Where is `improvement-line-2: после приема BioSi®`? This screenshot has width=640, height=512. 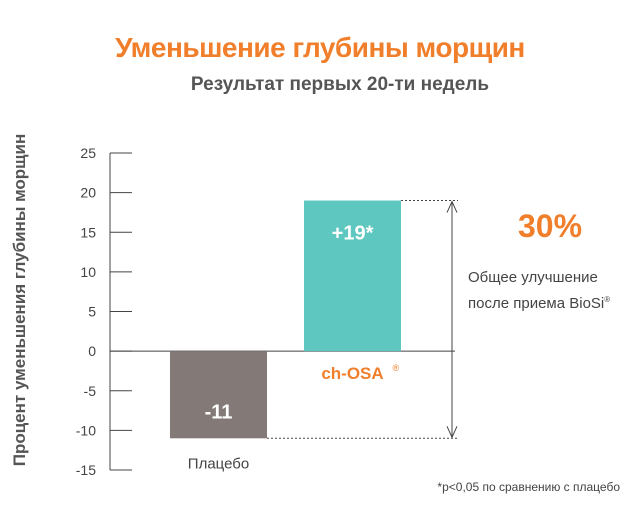
improvement-line-2: после приема BioSi® is located at coordinates (539, 302).